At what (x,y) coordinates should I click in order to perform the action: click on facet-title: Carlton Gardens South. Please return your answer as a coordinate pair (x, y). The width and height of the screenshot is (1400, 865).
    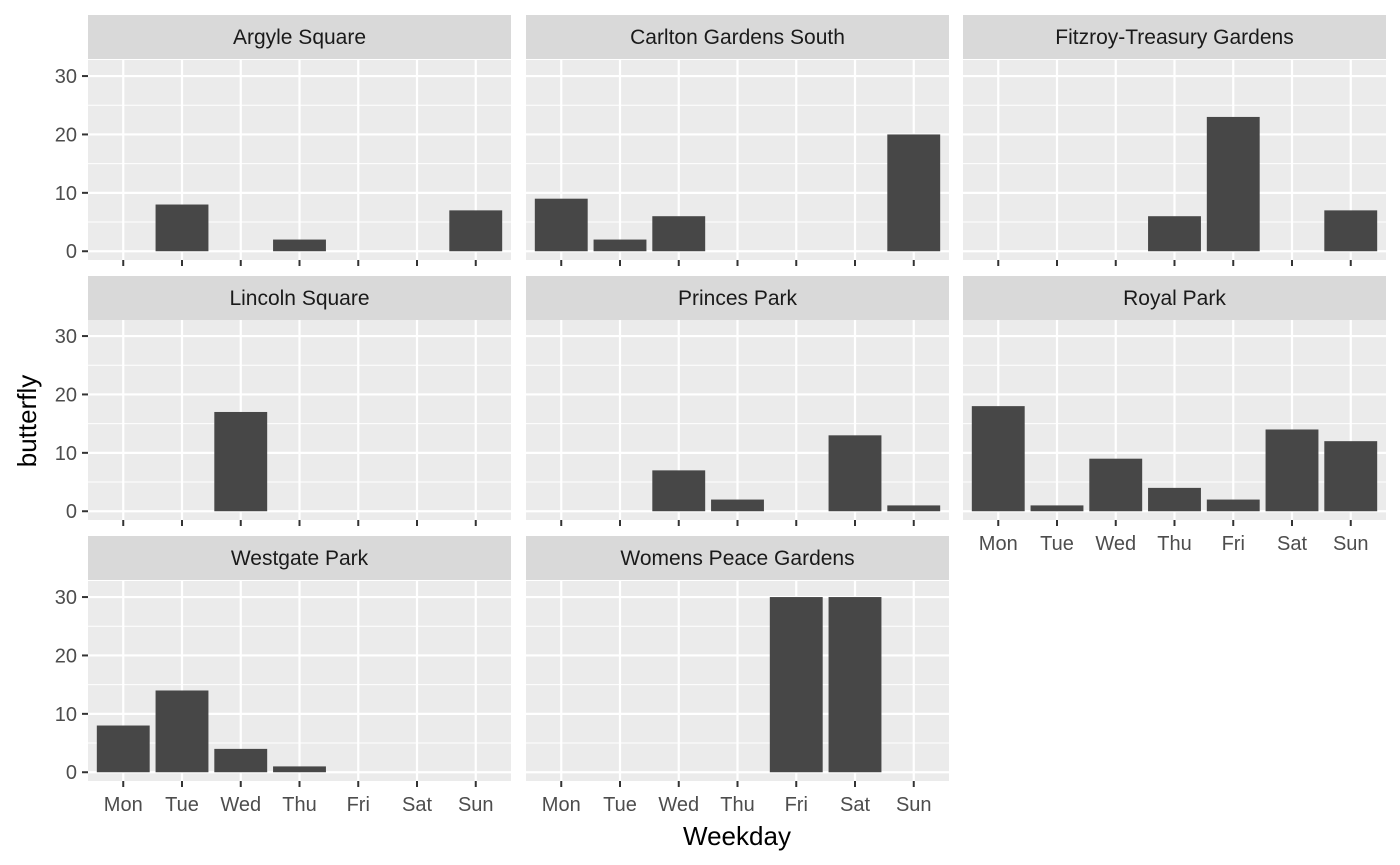
    Looking at the image, I should click on (737, 37).